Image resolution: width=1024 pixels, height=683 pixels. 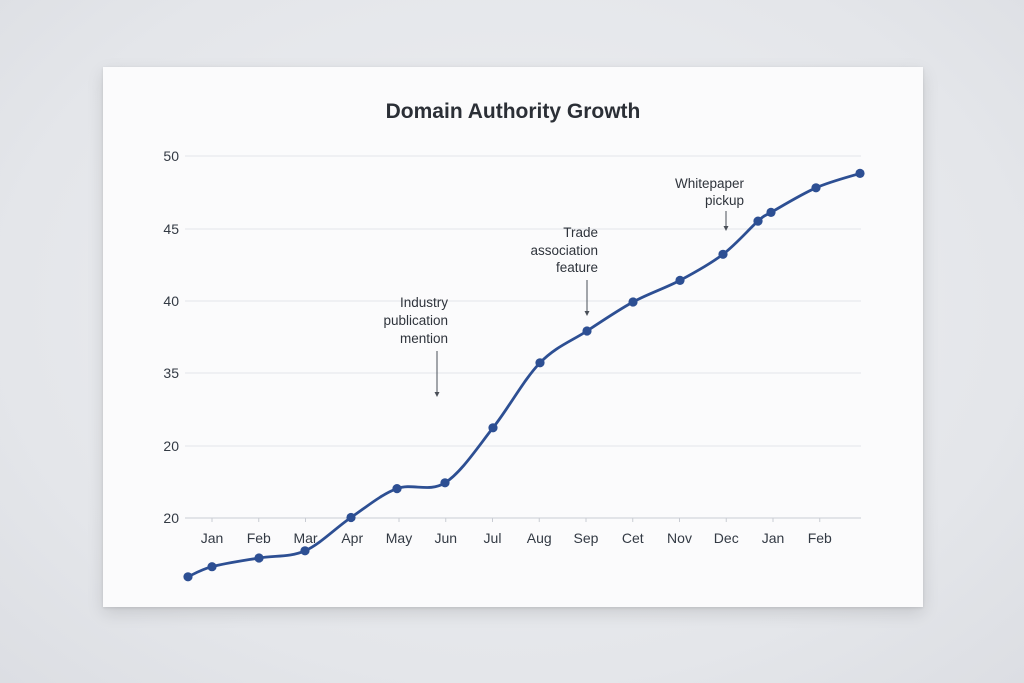 I want to click on annotation-text: Trade, so click(x=580, y=232).